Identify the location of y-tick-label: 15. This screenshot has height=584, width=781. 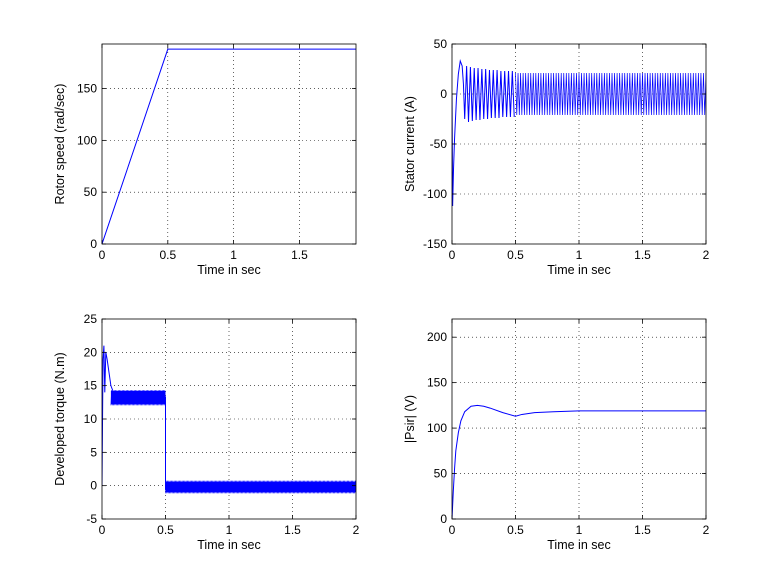
(91, 386).